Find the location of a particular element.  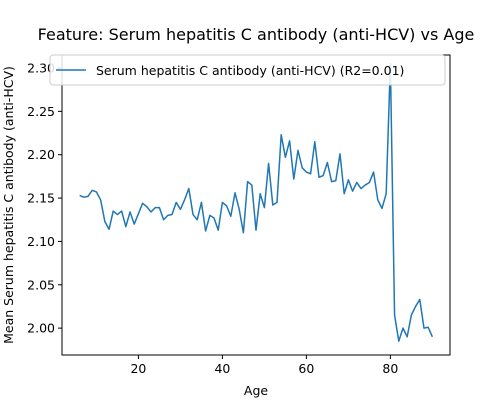

x-tick-label: 20 is located at coordinates (138, 368).